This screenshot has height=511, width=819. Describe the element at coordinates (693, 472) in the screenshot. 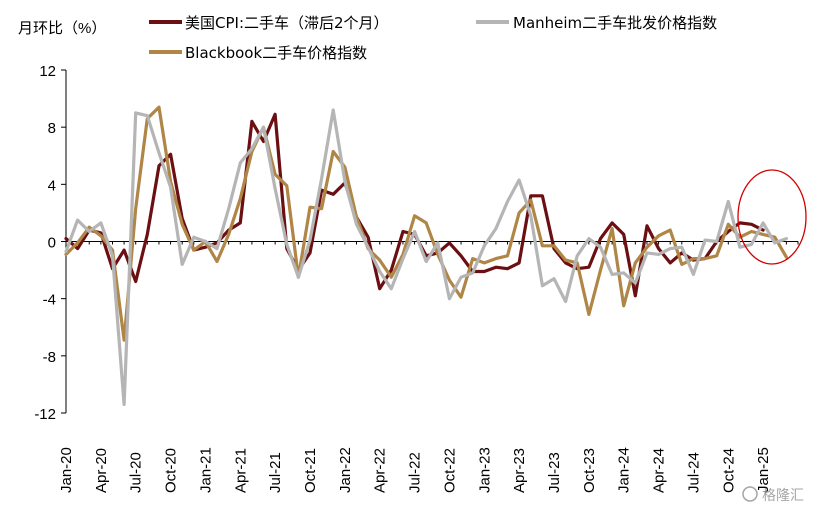

I see `x-tick-label: Jul-24` at that location.